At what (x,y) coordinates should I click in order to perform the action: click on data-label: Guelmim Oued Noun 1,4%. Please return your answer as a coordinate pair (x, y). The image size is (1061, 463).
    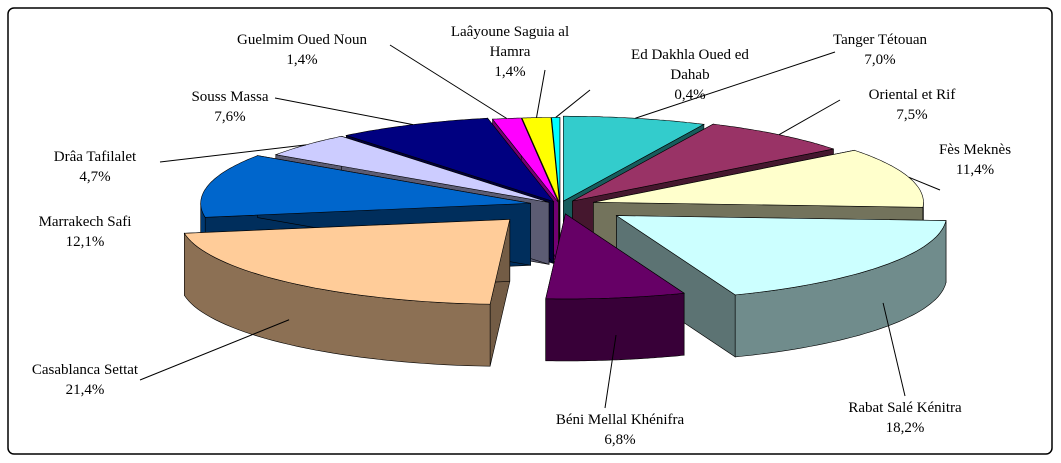
    Looking at the image, I should click on (302, 50).